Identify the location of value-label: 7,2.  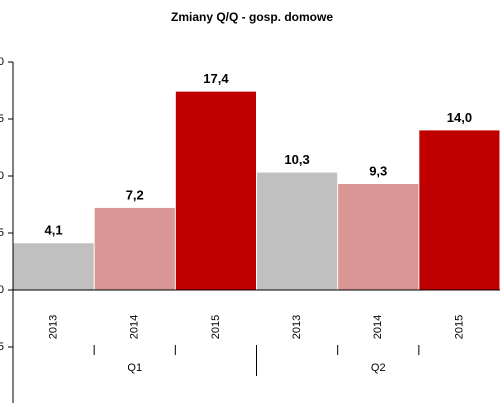
(135, 194).